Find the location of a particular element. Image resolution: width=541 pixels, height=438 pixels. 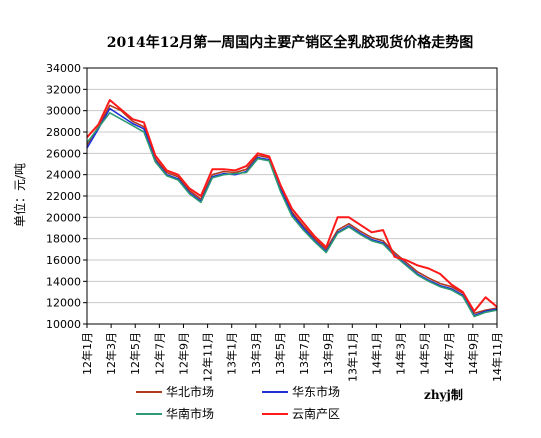

y-tick-label: 16000 is located at coordinates (63, 260).